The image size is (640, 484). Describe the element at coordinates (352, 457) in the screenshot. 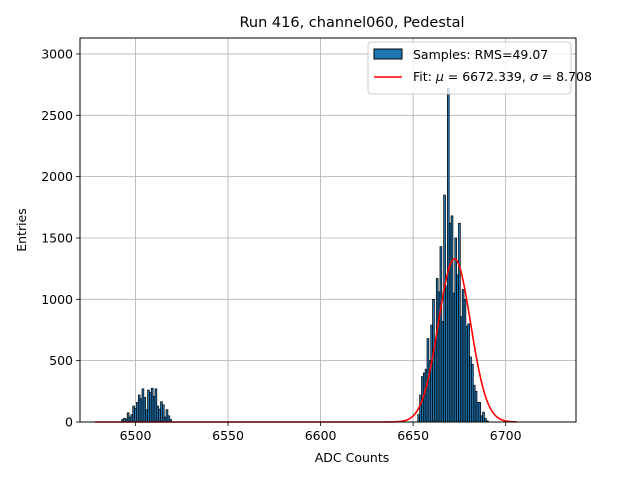

I see `x-axis-label: ADC Counts` at that location.